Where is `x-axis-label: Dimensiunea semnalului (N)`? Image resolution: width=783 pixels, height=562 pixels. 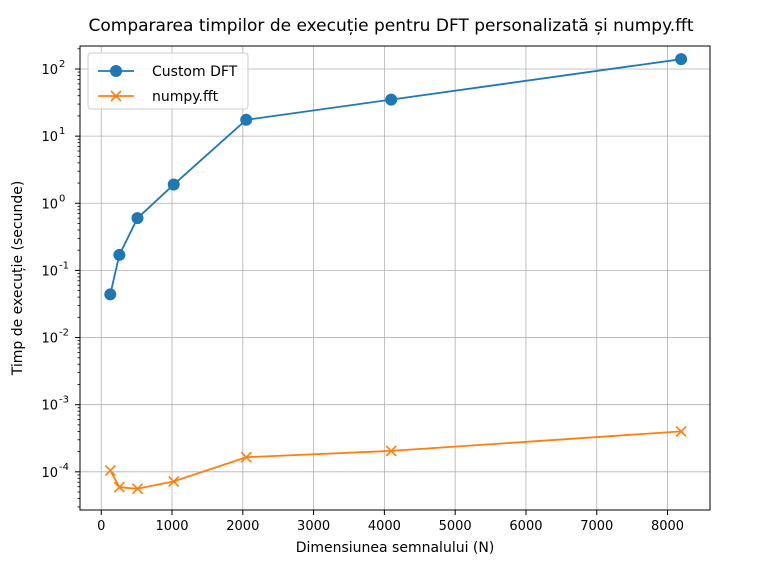
x-axis-label: Dimensiunea semnalului (N) is located at coordinates (395, 548).